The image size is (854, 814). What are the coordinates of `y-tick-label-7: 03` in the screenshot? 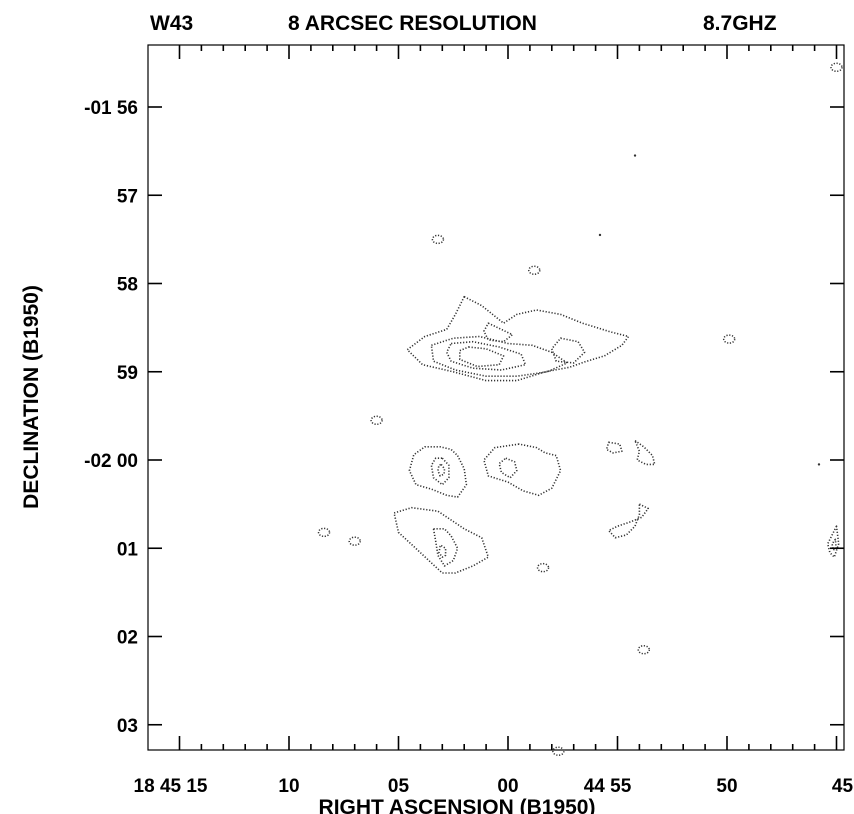 It's located at (127, 726).